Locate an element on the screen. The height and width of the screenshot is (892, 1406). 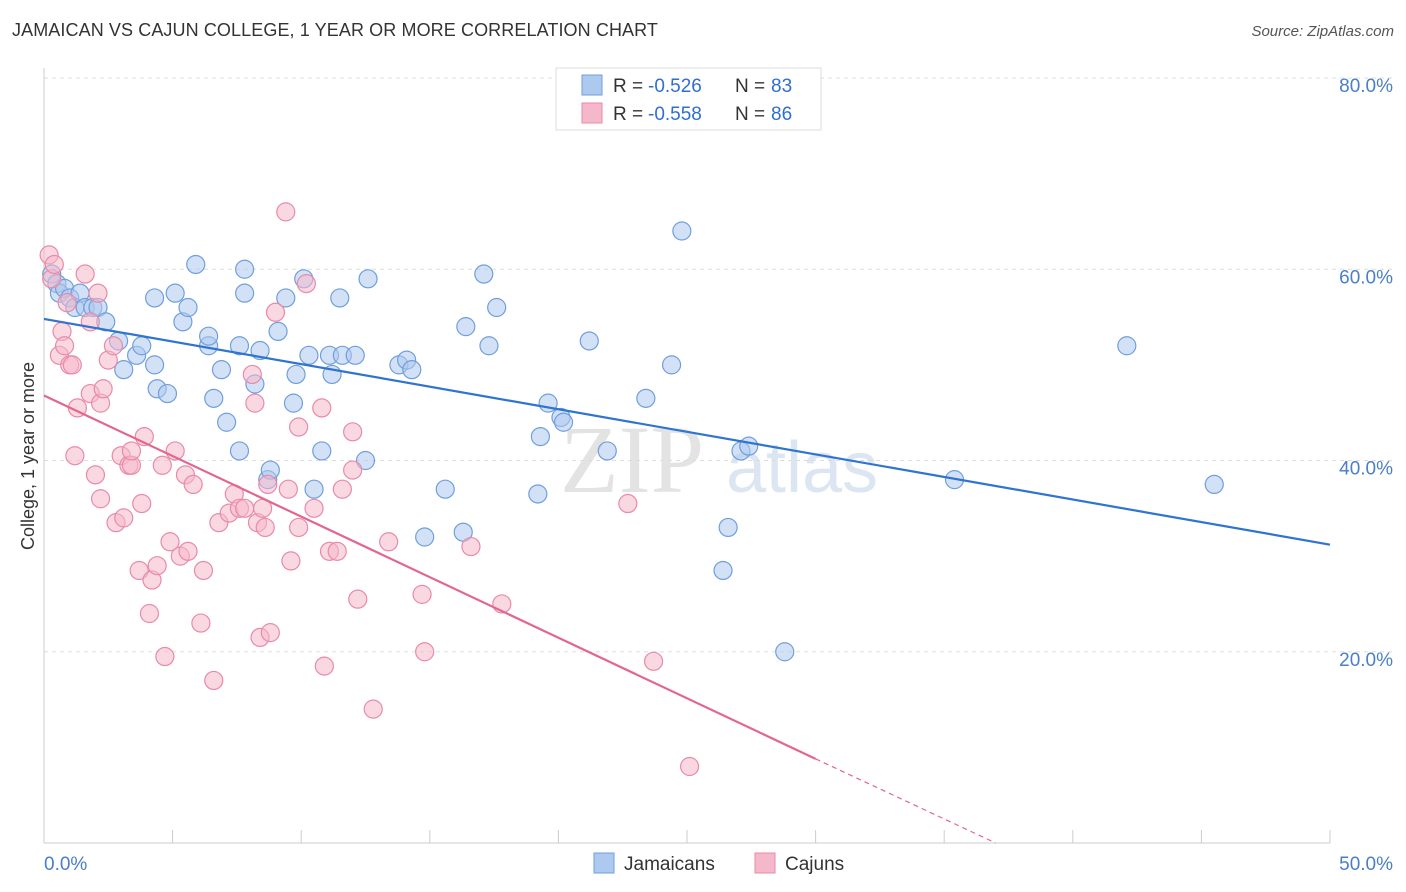
y-tick-label-60: 60.0% is located at coordinates (1366, 277).